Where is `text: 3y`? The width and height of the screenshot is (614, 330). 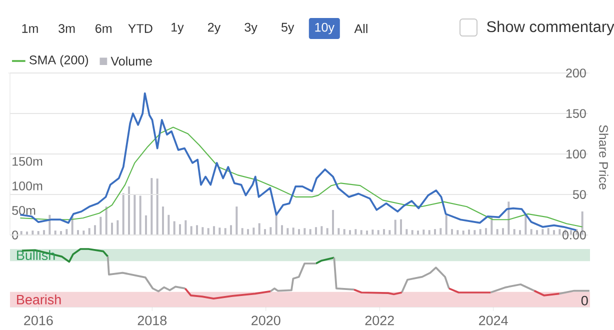
text: 3y is located at coordinates (251, 28).